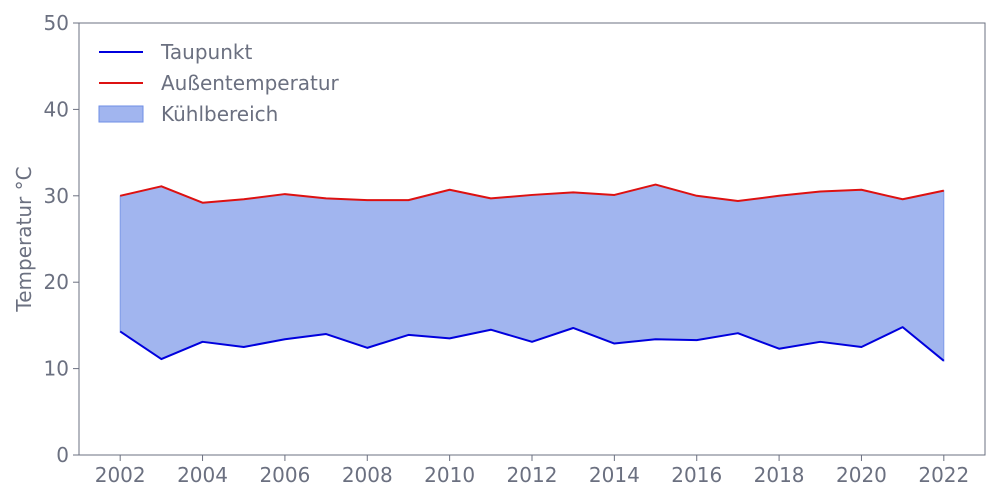 The width and height of the screenshot is (1000, 504). I want to click on x-tick-label: 2016, so click(696, 475).